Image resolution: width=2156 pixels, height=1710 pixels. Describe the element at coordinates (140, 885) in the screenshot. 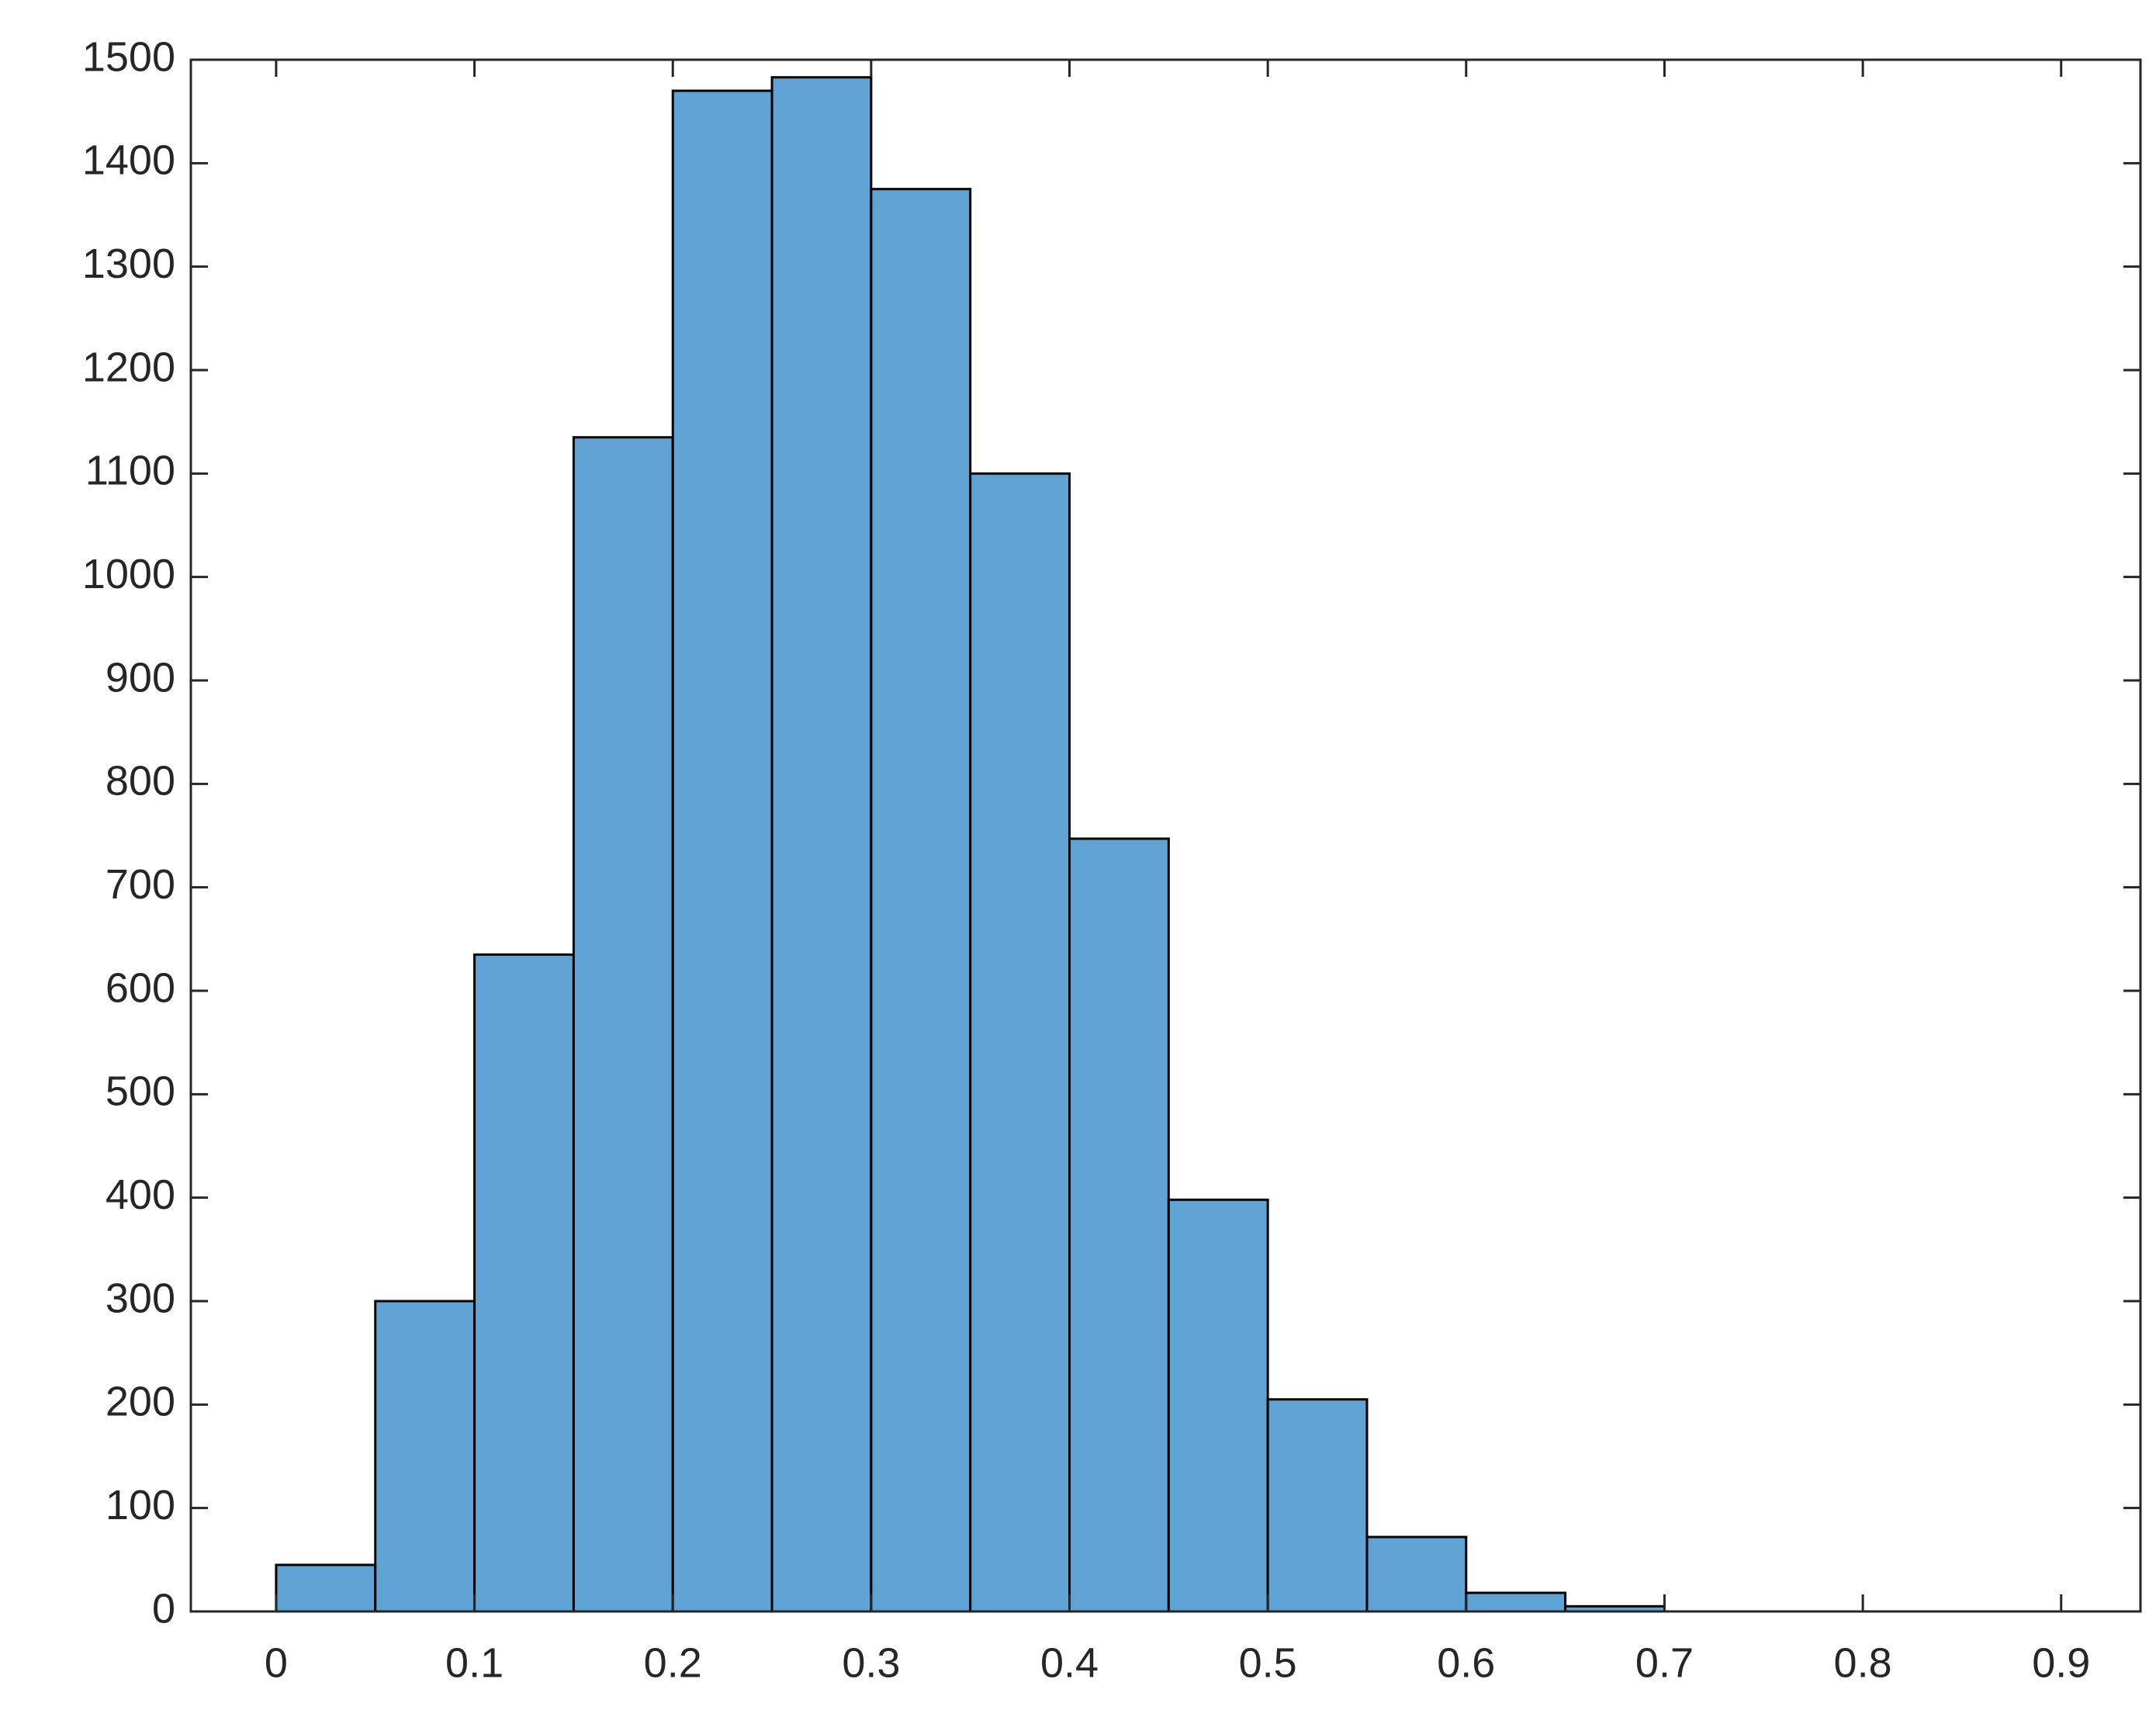

I see `y-tick-label: 700` at that location.